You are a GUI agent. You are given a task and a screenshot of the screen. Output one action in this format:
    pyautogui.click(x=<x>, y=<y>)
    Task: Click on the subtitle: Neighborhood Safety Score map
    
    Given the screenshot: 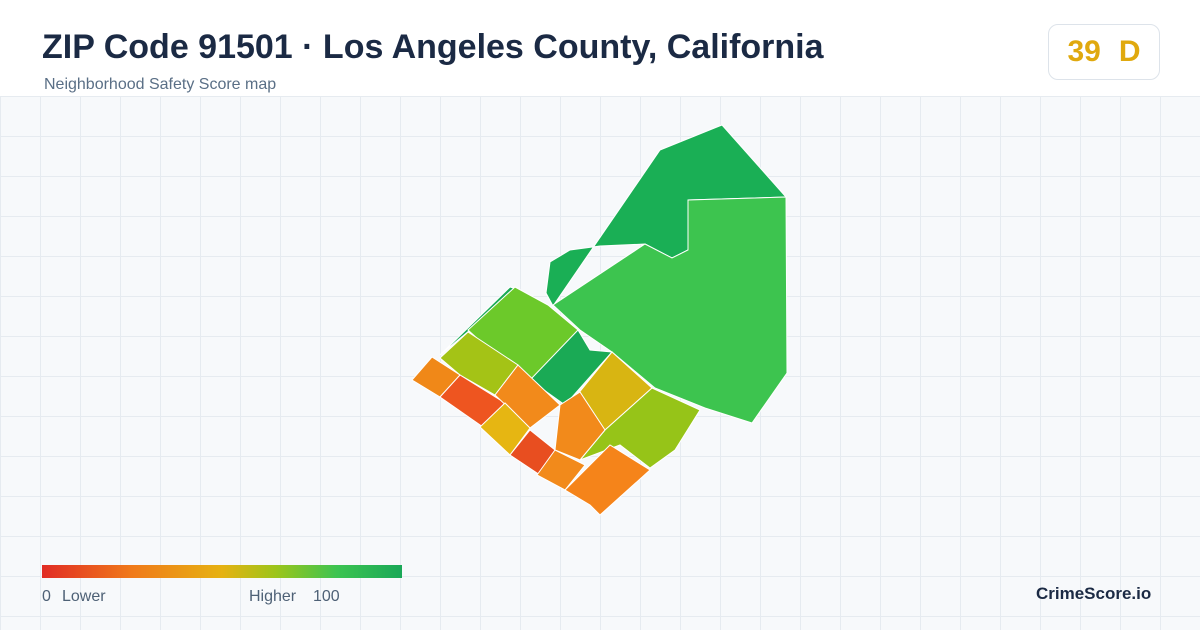 What is the action you would take?
    pyautogui.click(x=160, y=84)
    